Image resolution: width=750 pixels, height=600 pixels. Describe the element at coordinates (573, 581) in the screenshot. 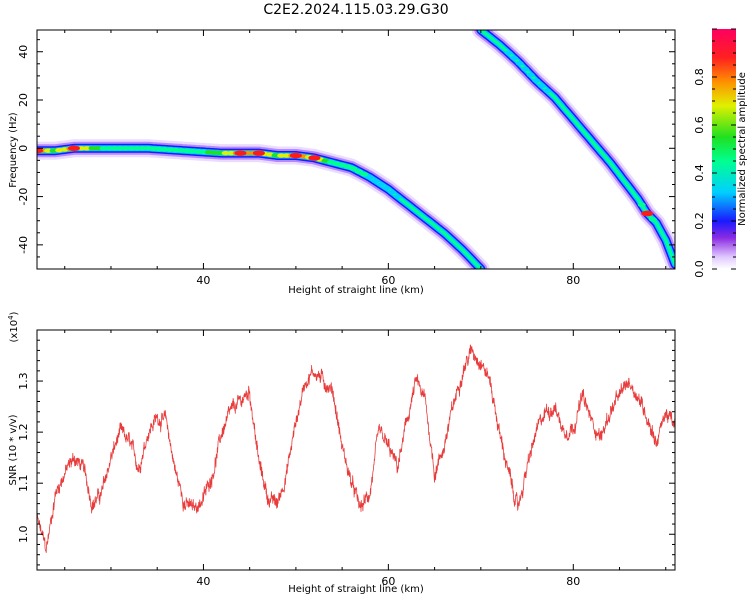

I see `snr-xtick-label: 80` at that location.